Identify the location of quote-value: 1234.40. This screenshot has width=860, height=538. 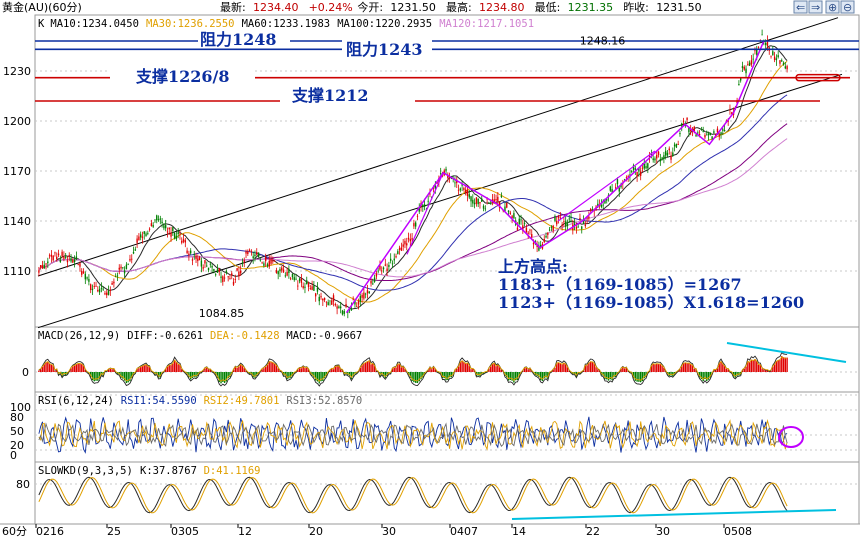
(276, 7).